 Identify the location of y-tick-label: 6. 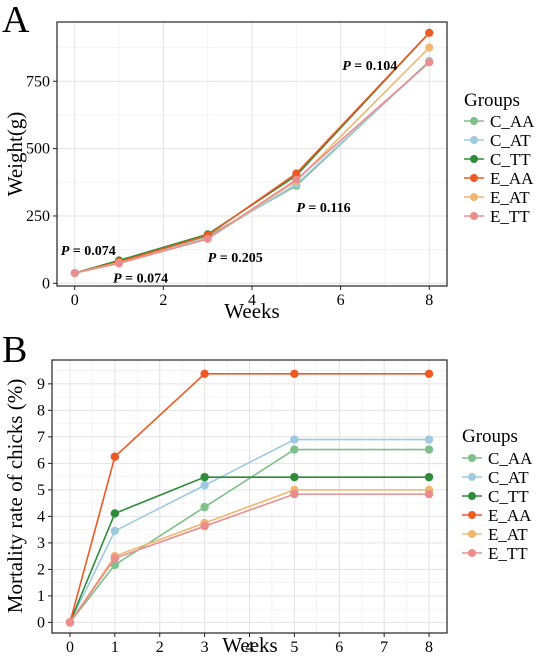
(41, 463).